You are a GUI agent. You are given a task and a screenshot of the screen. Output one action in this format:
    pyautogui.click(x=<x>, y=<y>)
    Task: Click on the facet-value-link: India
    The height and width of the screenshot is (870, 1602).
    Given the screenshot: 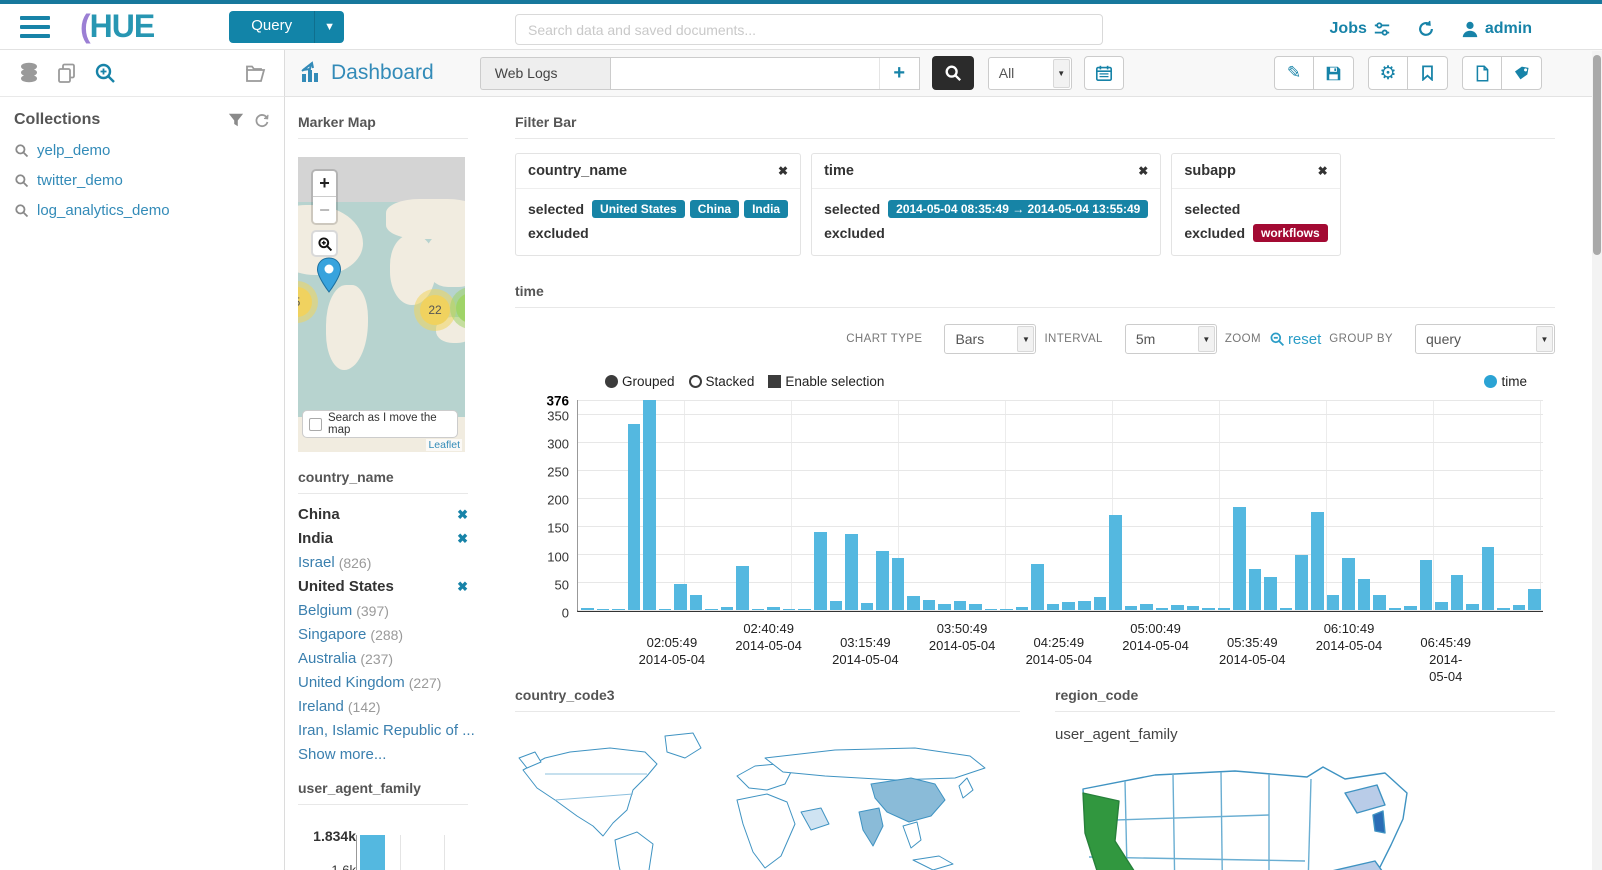 What is the action you would take?
    pyautogui.click(x=316, y=538)
    